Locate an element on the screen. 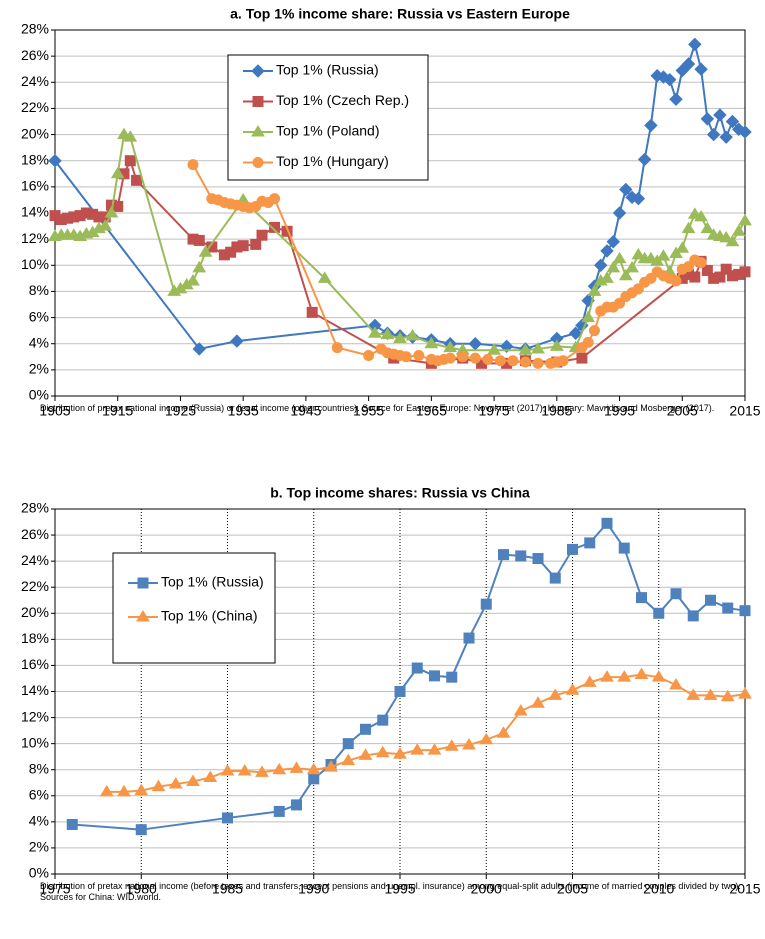 Image resolution: width=765 pixels, height=939 pixels. x-tick-label: 2010 is located at coordinates (658, 889).